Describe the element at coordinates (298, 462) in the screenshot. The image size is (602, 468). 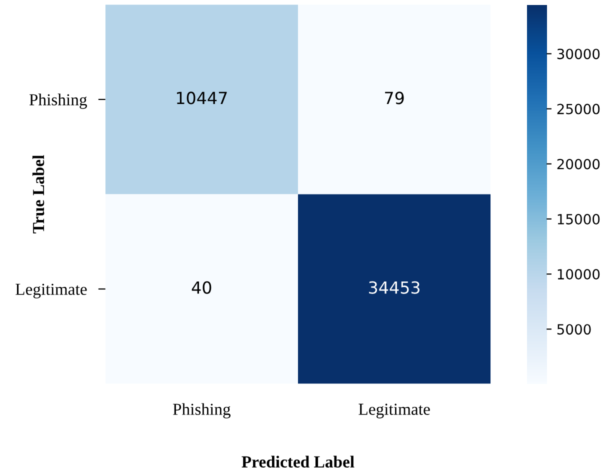
I see `x-axis-title: Predicted Label` at that location.